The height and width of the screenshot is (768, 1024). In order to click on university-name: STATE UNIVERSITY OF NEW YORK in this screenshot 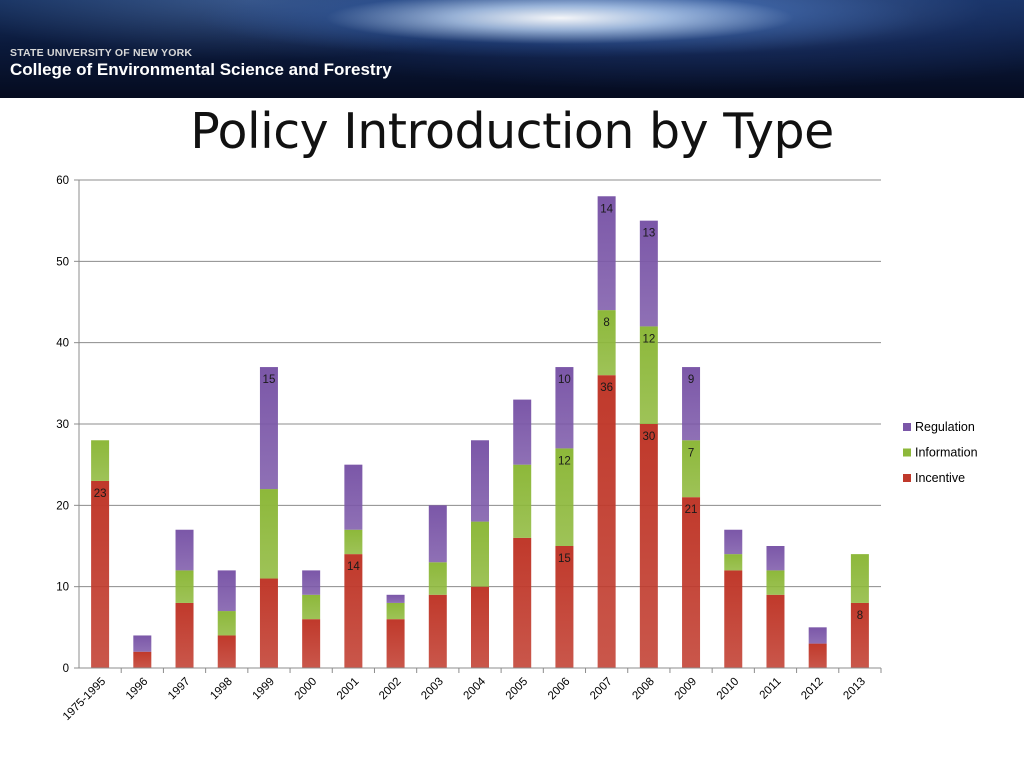, I will do `click(101, 53)`.